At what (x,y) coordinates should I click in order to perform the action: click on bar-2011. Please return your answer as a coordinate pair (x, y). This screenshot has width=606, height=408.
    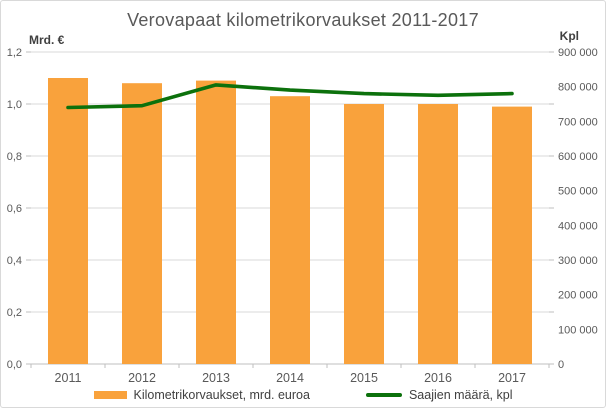
    Looking at the image, I should click on (68, 221).